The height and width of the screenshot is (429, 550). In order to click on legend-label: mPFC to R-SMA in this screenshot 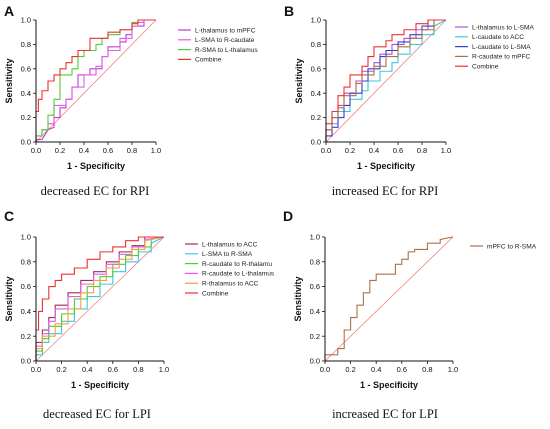, I will do `click(512, 246)`.